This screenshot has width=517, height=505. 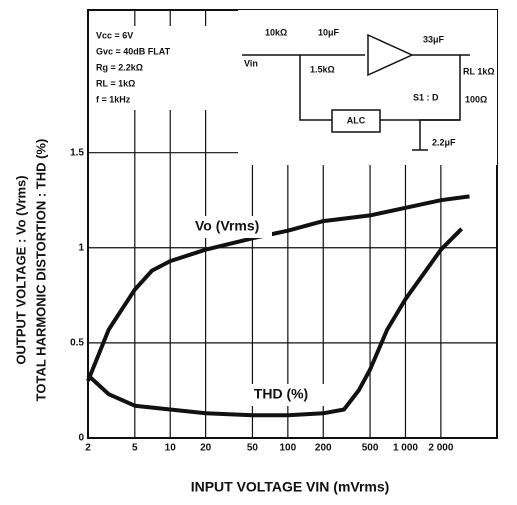 What do you see at coordinates (390, 55) in the screenshot?
I see `amplifier` at bounding box center [390, 55].